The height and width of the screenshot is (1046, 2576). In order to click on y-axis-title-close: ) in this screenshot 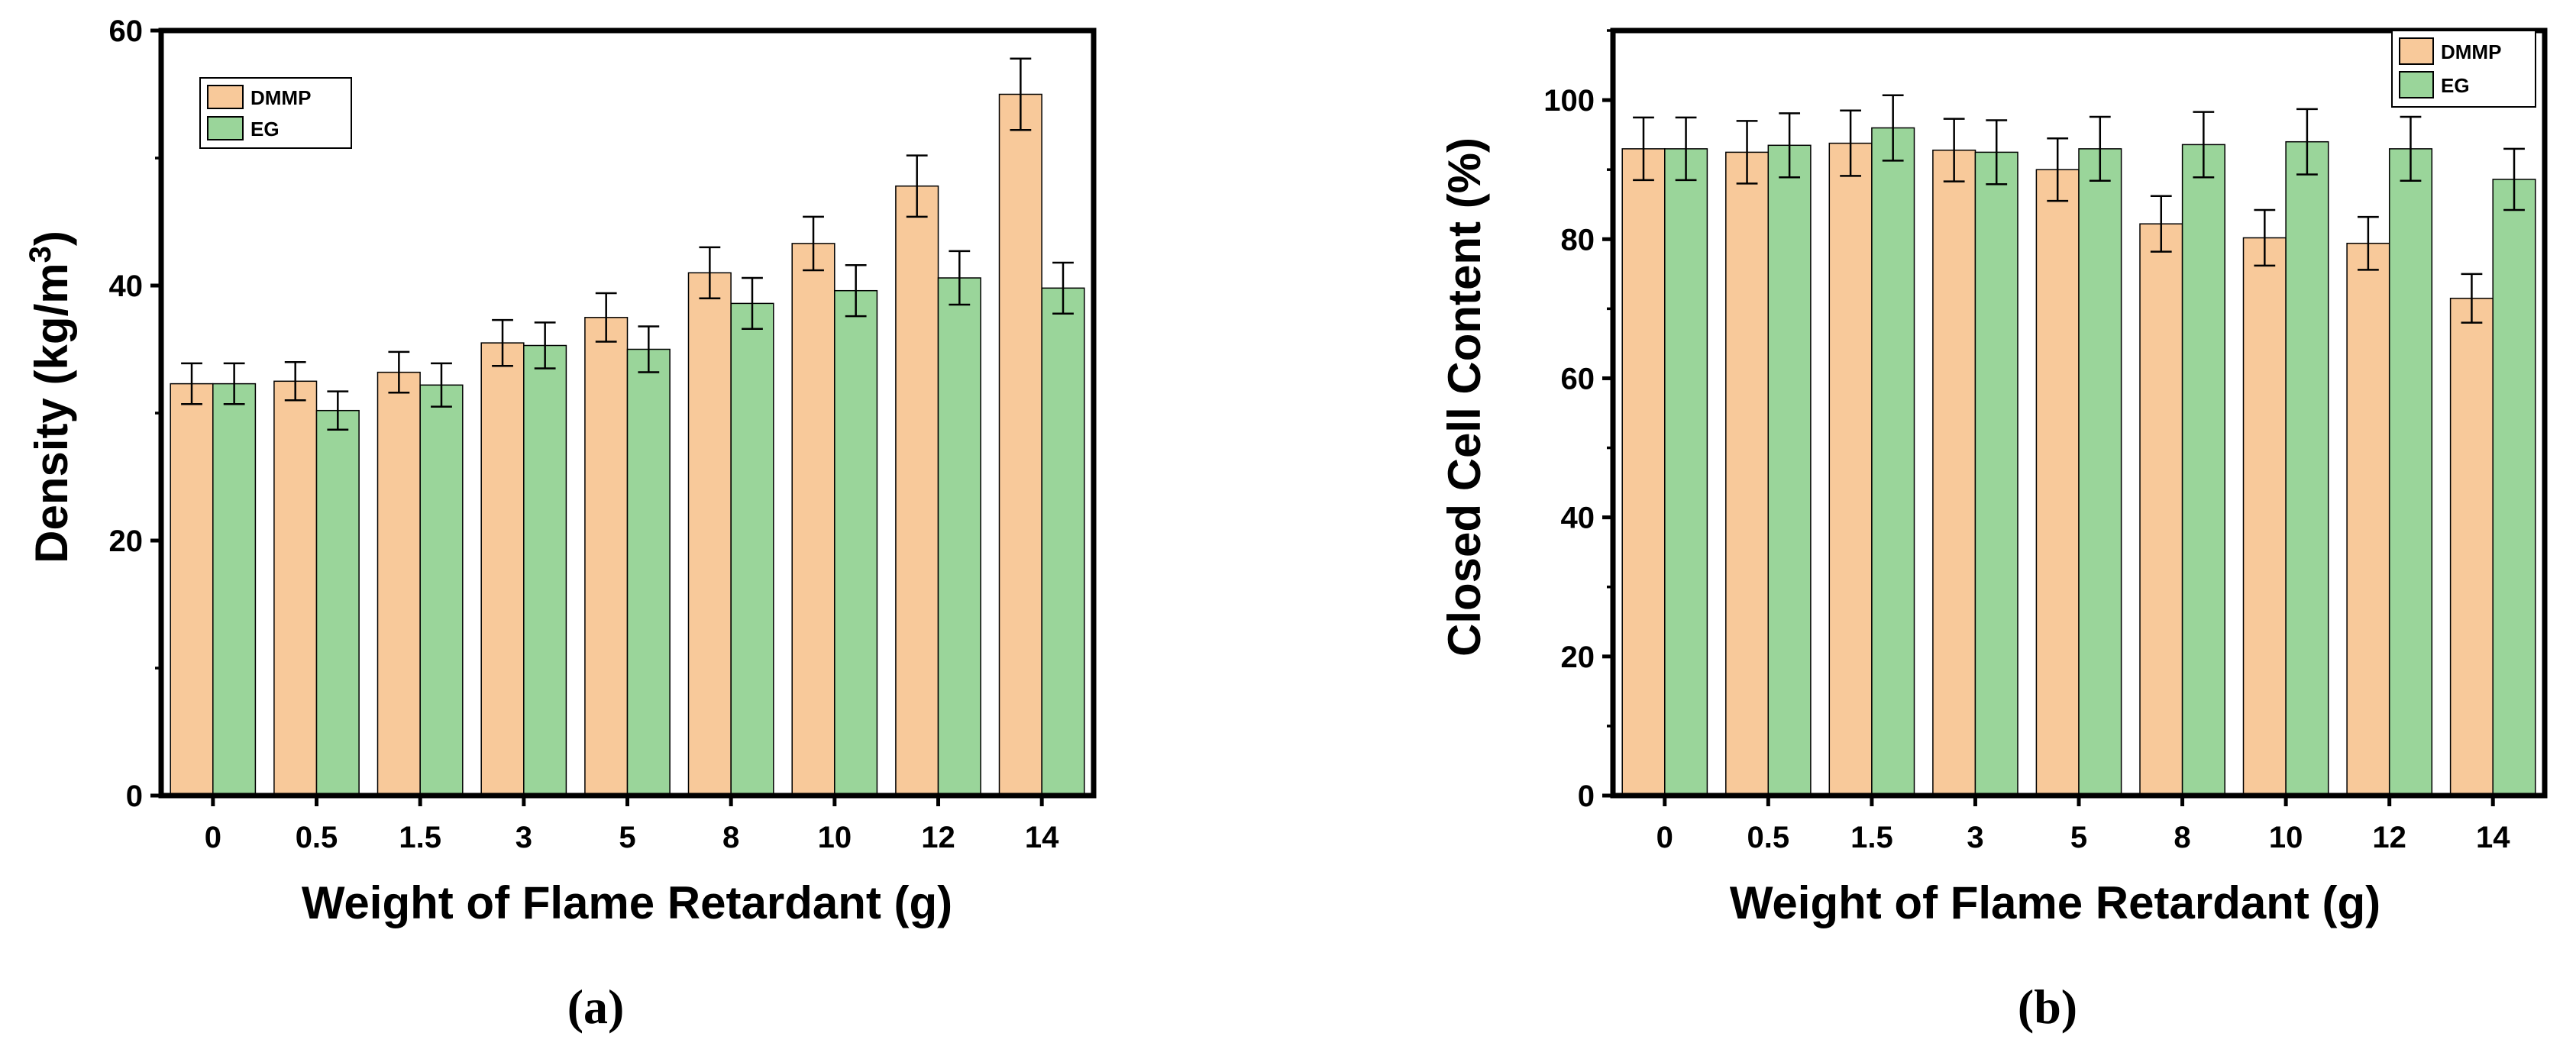, I will do `click(51, 238)`.